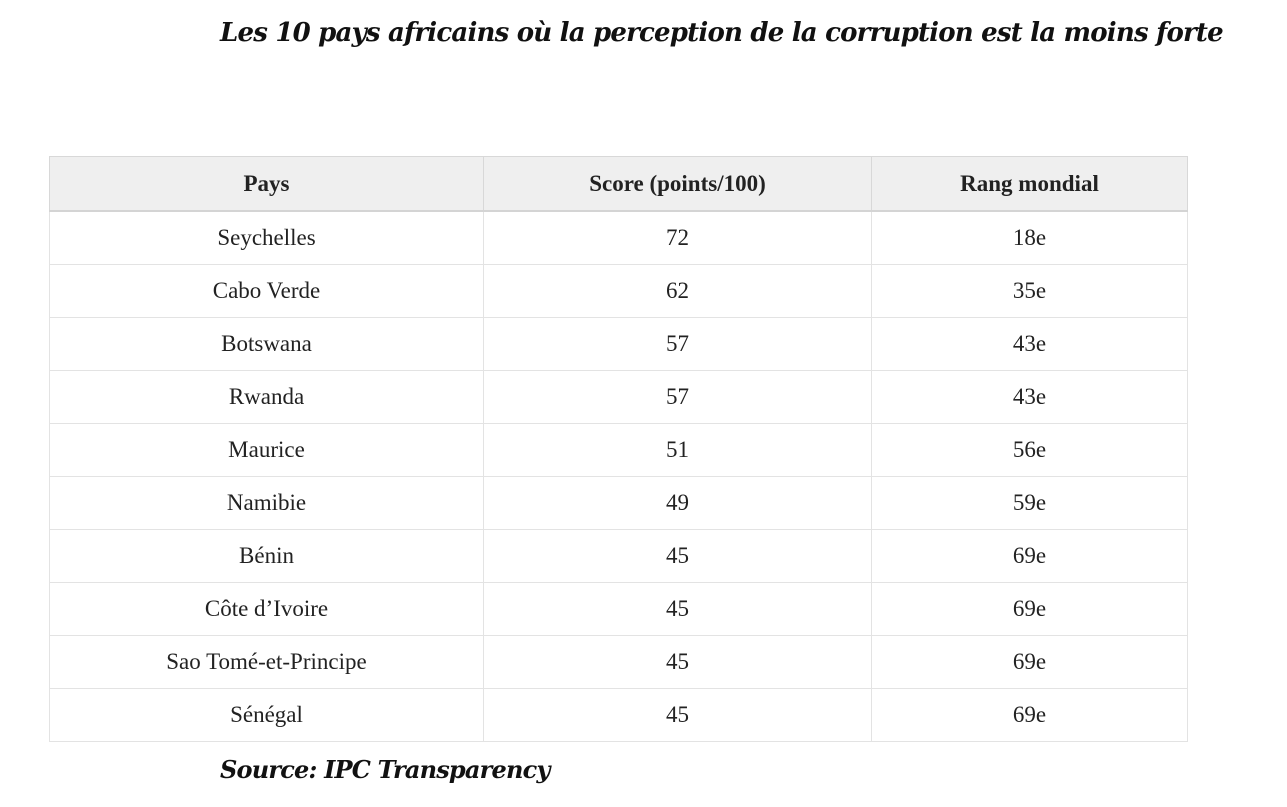  What do you see at coordinates (1029, 291) in the screenshot?
I see `rank-cell: 35e` at bounding box center [1029, 291].